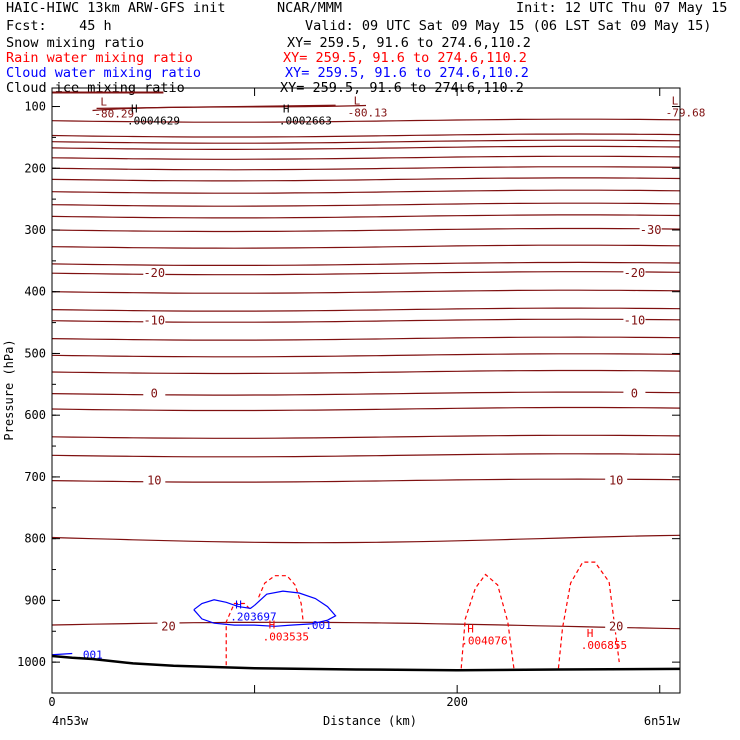  I want to click on y-tick-label: 300, so click(35, 230).